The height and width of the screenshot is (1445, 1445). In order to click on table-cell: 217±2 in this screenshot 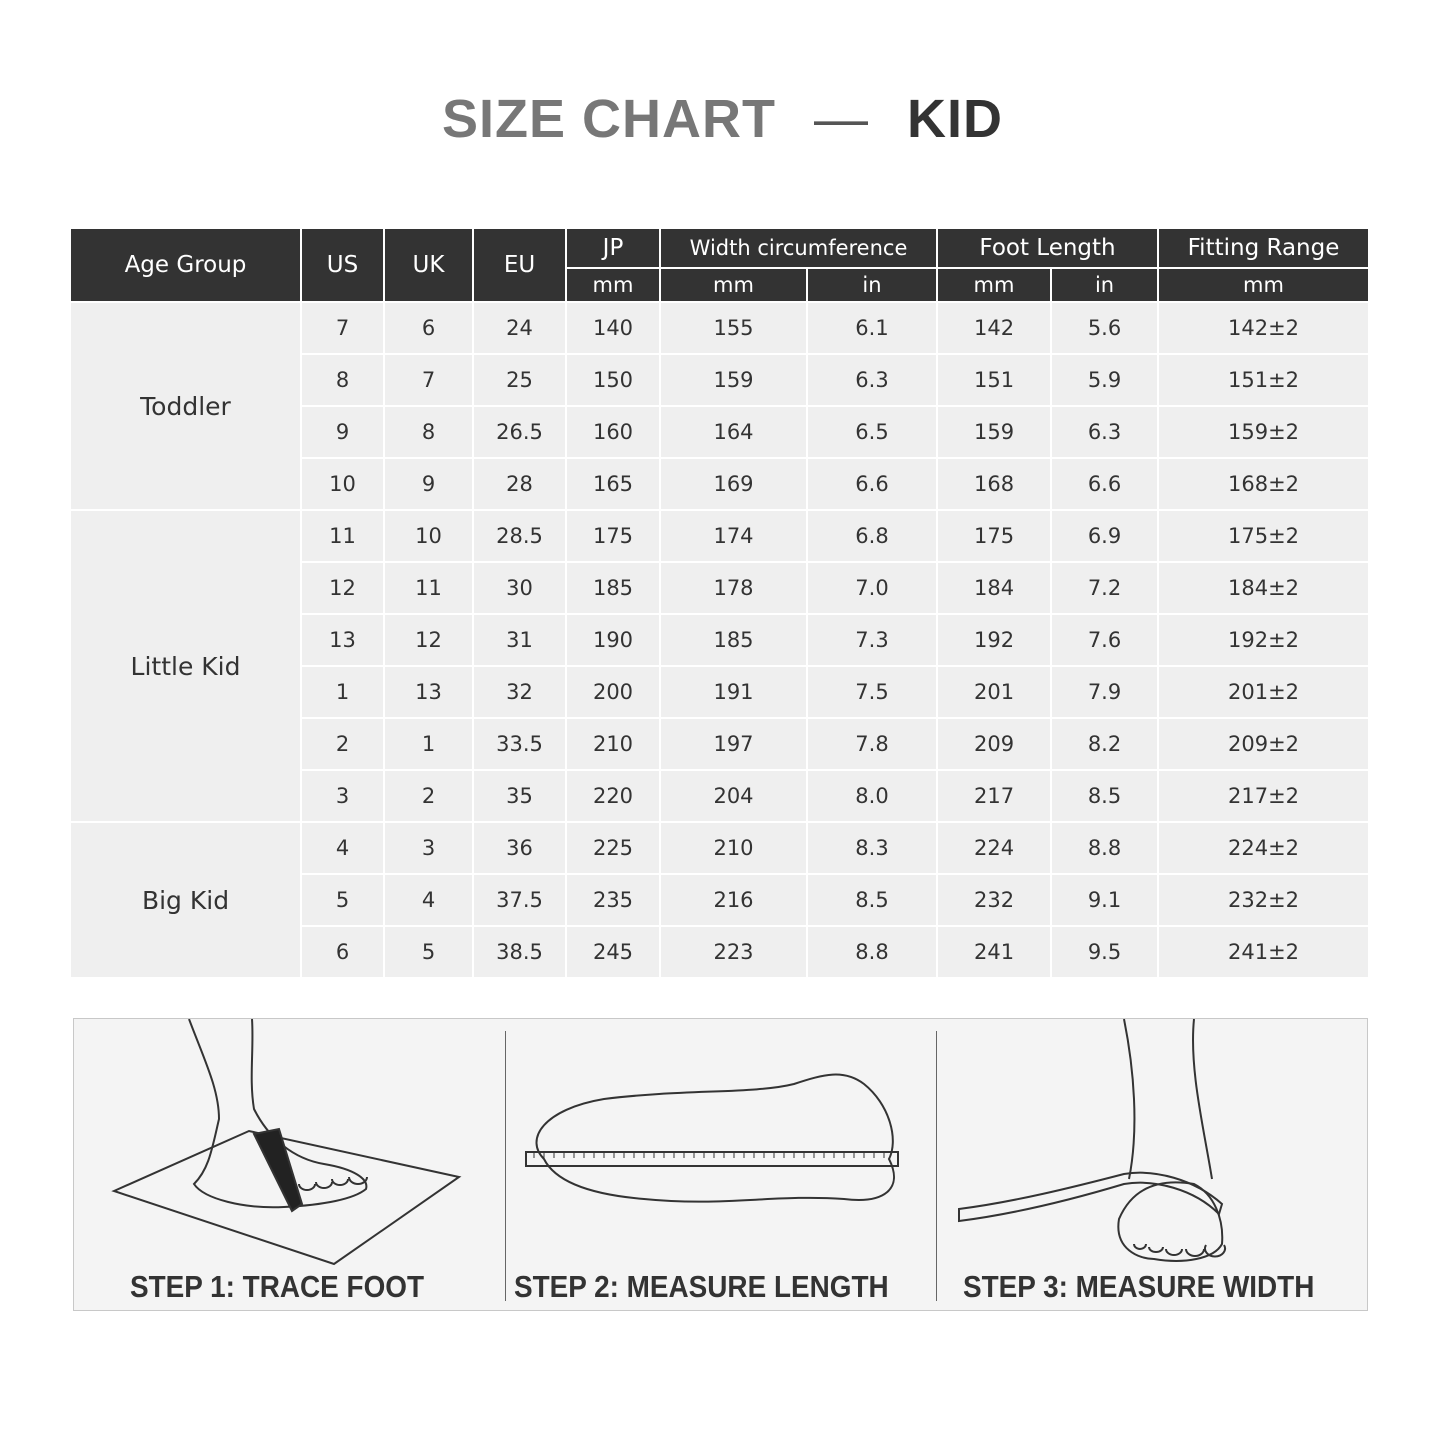, I will do `click(1264, 796)`.